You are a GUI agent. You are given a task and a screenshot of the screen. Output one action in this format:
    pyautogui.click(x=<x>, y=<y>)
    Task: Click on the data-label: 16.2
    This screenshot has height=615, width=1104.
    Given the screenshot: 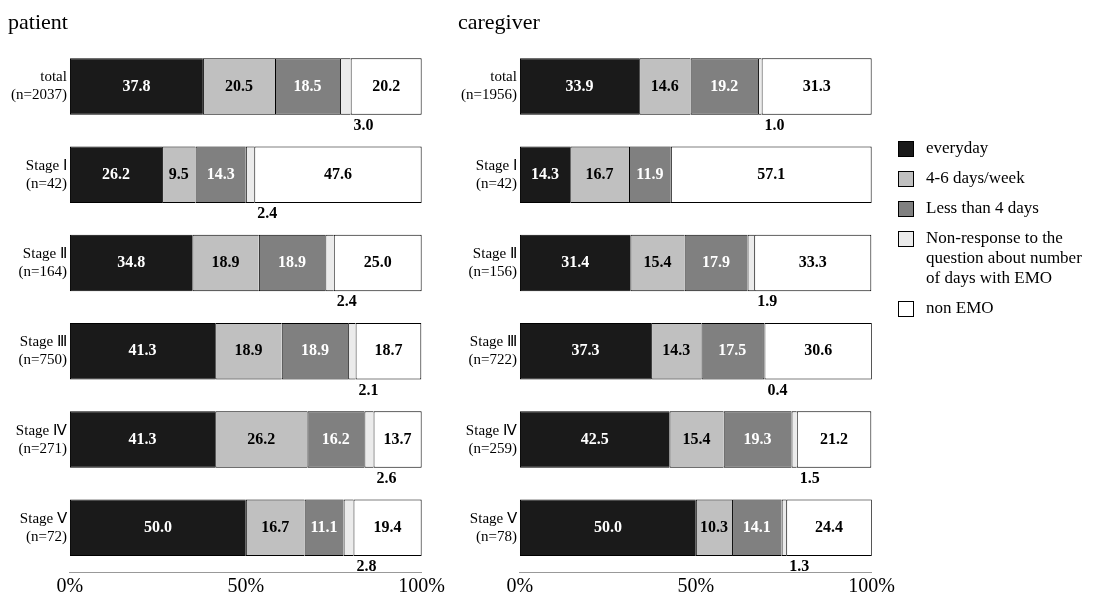 What is the action you would take?
    pyautogui.click(x=335, y=438)
    